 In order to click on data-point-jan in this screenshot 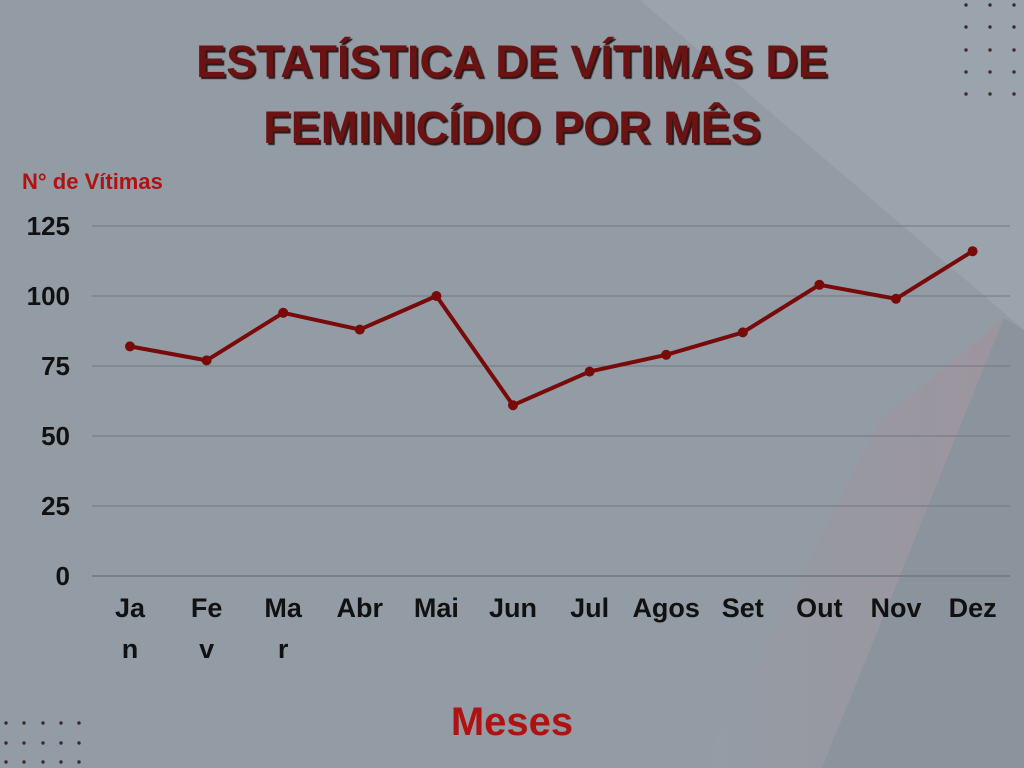, I will do `click(130, 346)`.